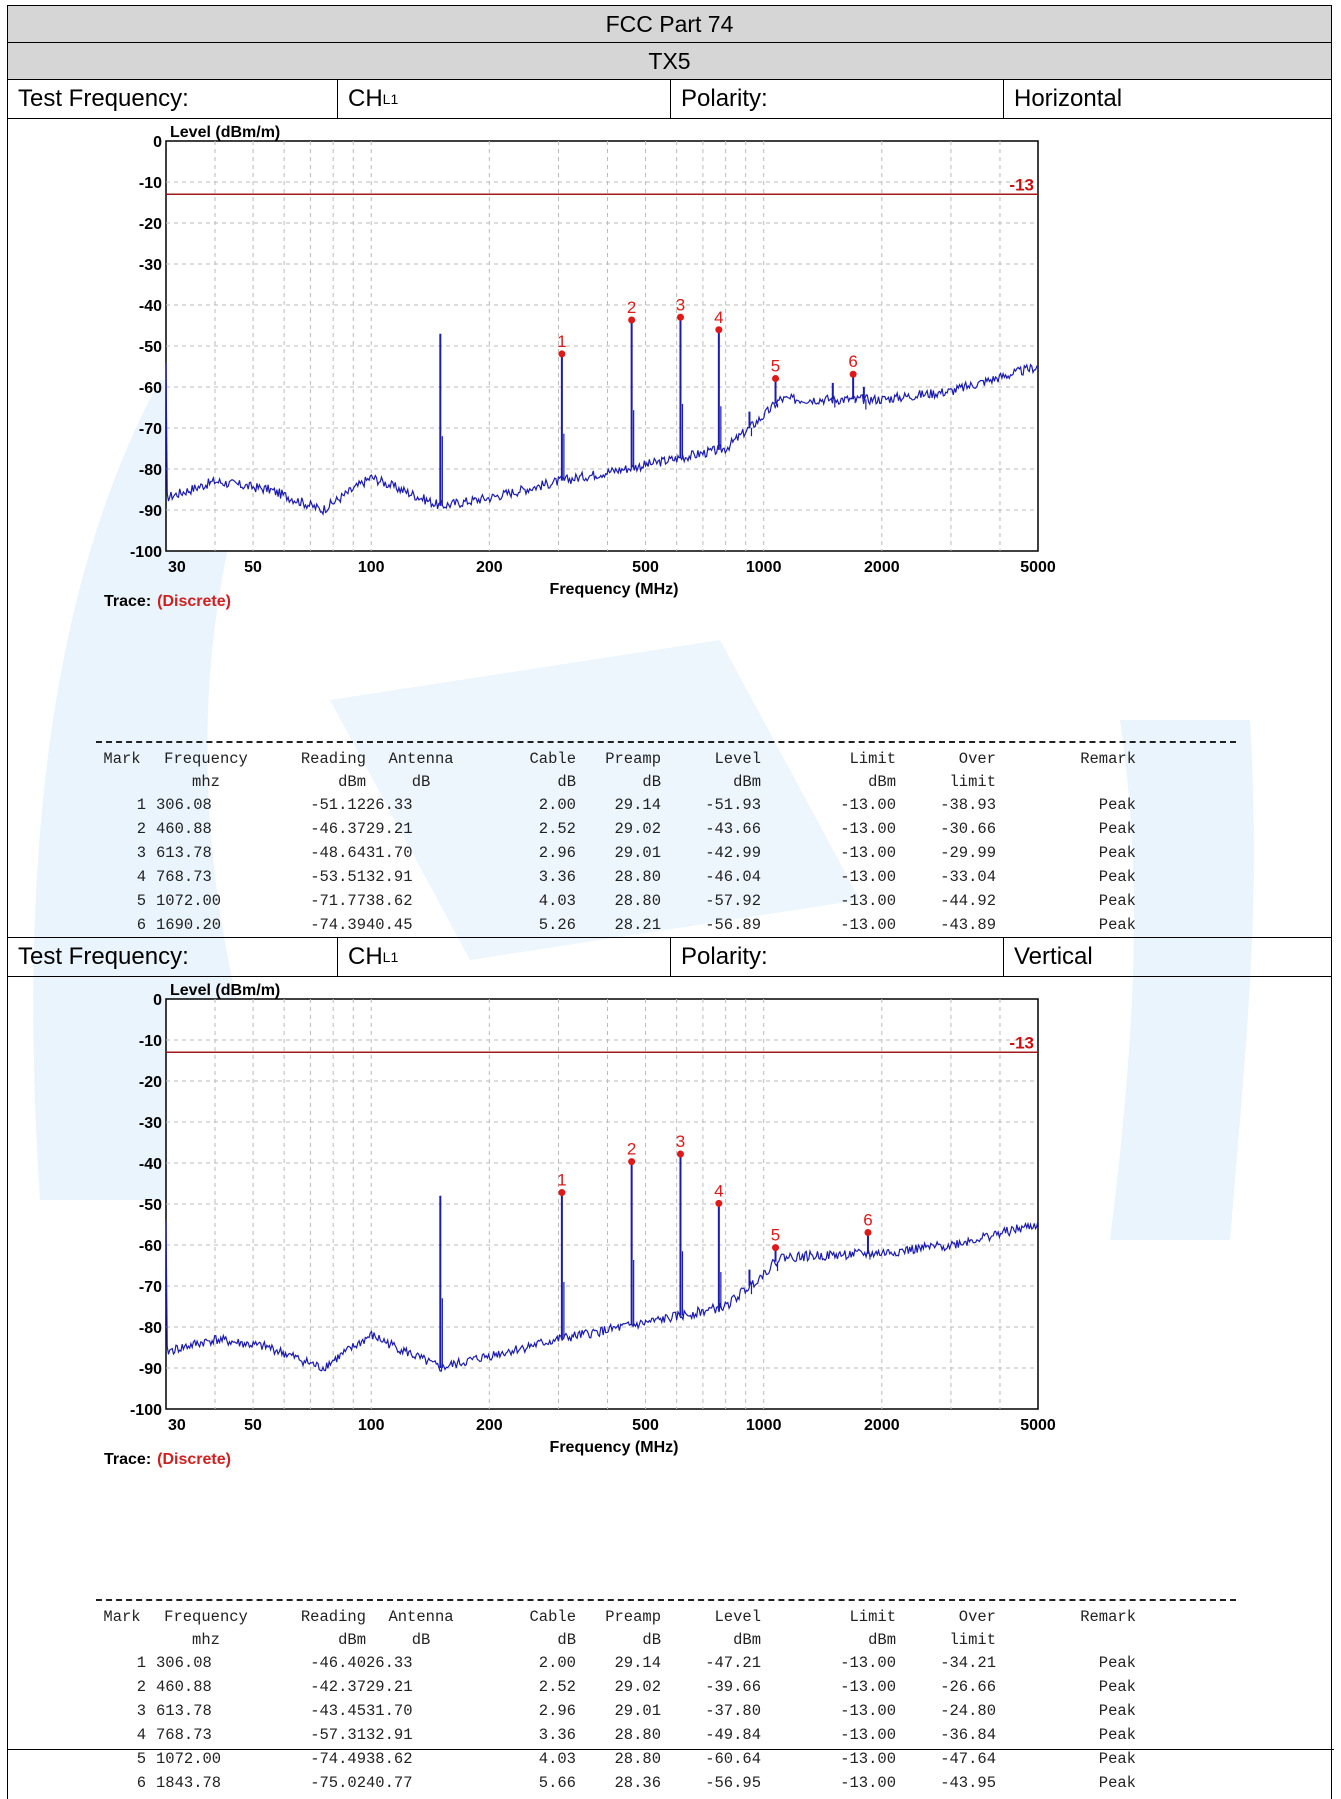  I want to click on table-cell: 1690.20, so click(189, 925).